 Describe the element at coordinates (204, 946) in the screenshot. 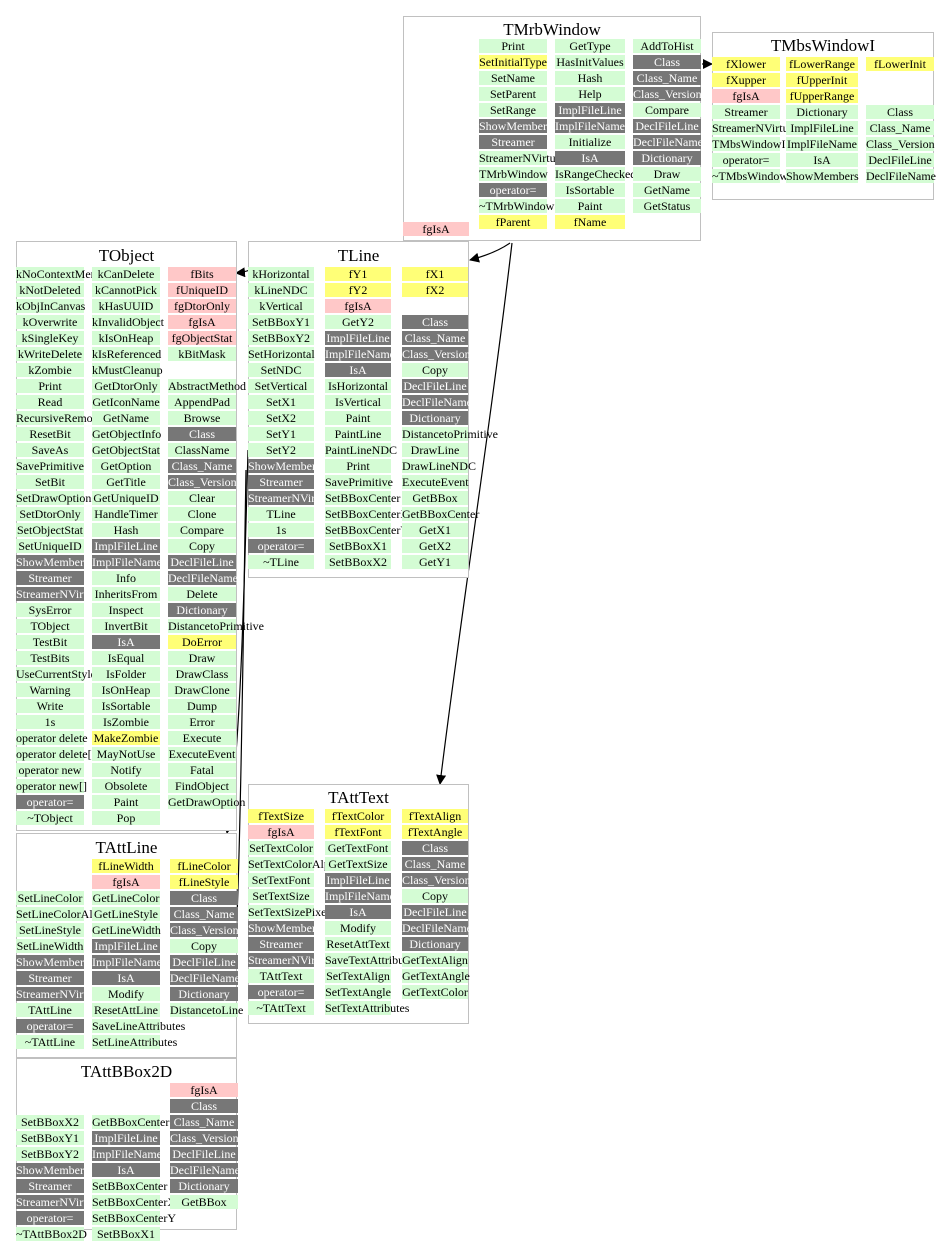

I see `class-member: Copy` at that location.